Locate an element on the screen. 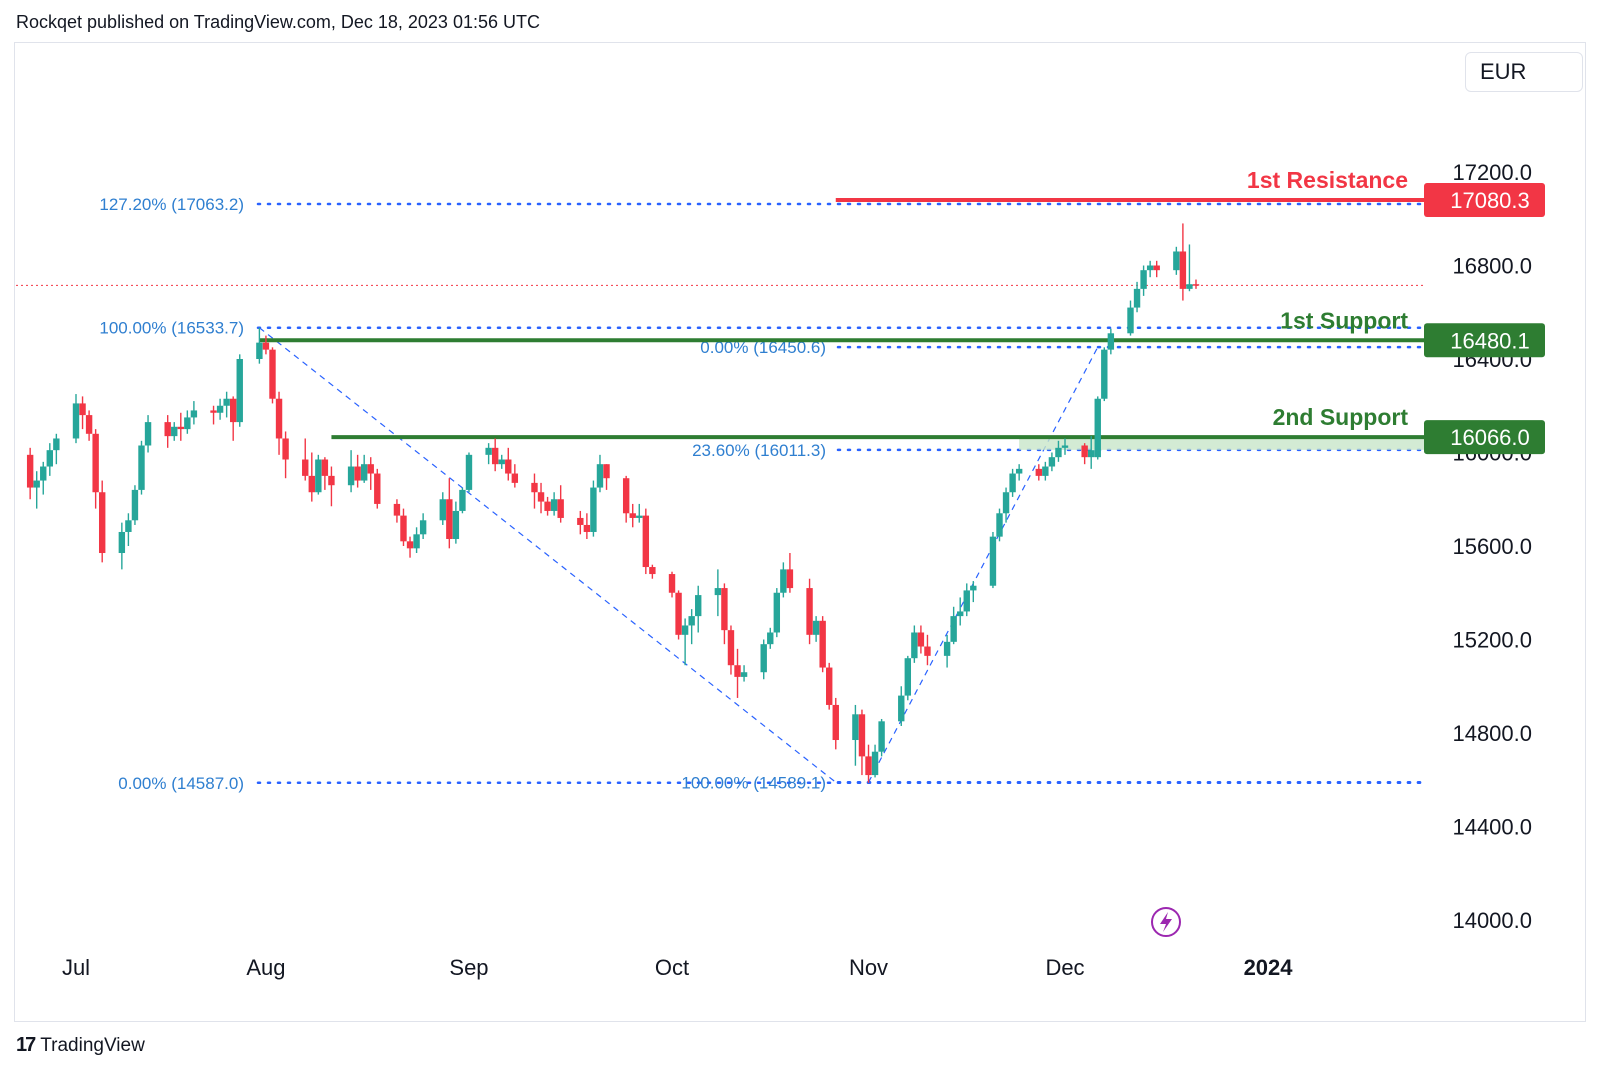 This screenshot has width=1600, height=1069. brand-name: TradingView is located at coordinates (92, 1045).